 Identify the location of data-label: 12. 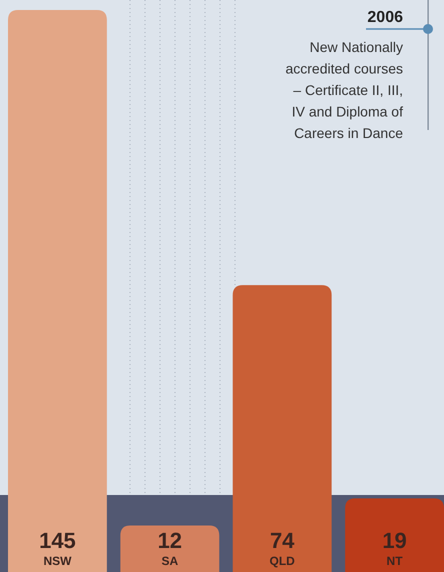
(170, 540).